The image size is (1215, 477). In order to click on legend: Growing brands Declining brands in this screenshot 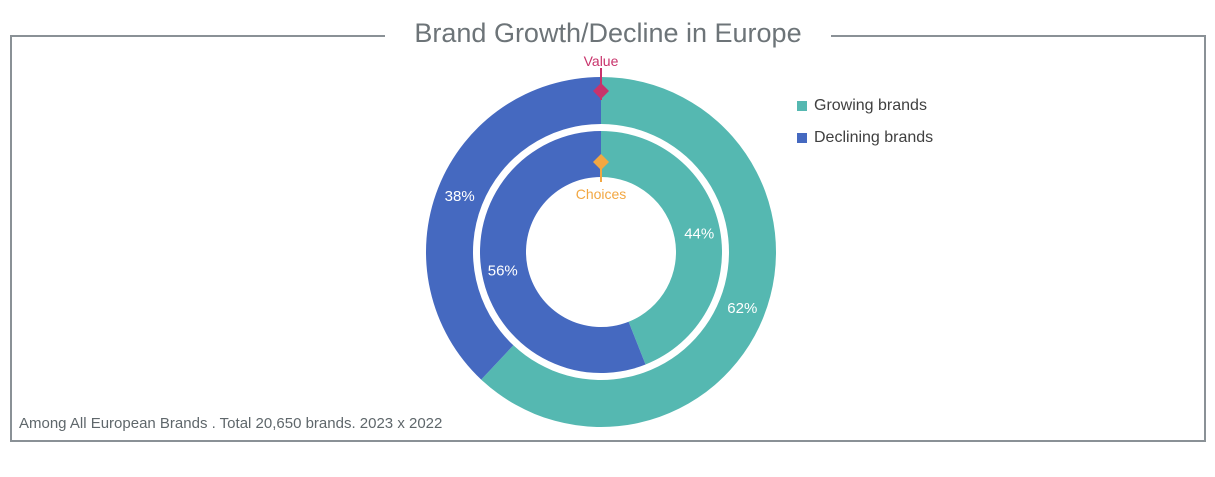, I will do `click(865, 122)`.